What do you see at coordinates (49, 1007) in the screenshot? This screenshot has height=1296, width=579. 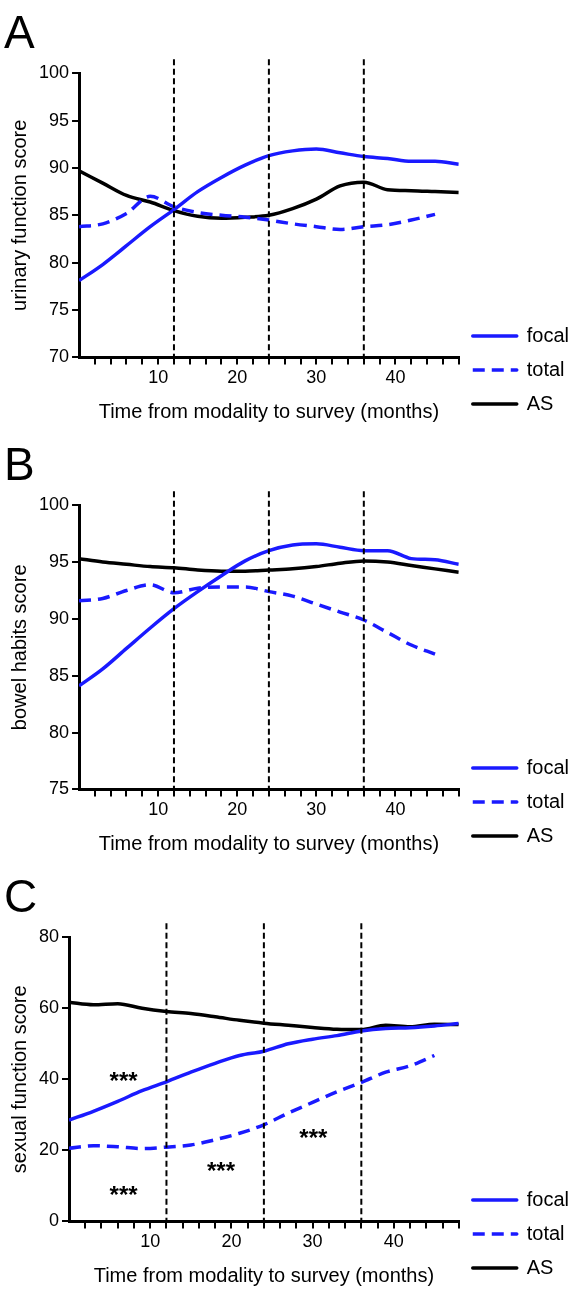 I see `y-tick-label: 60` at bounding box center [49, 1007].